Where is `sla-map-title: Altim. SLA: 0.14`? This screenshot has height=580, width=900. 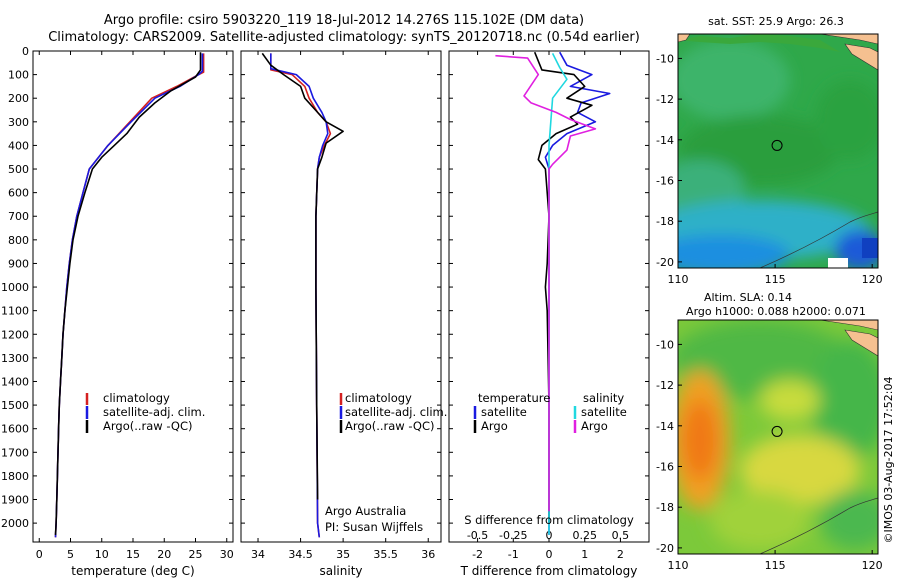
sla-map-title: Altim. SLA: 0.14 is located at coordinates (748, 297).